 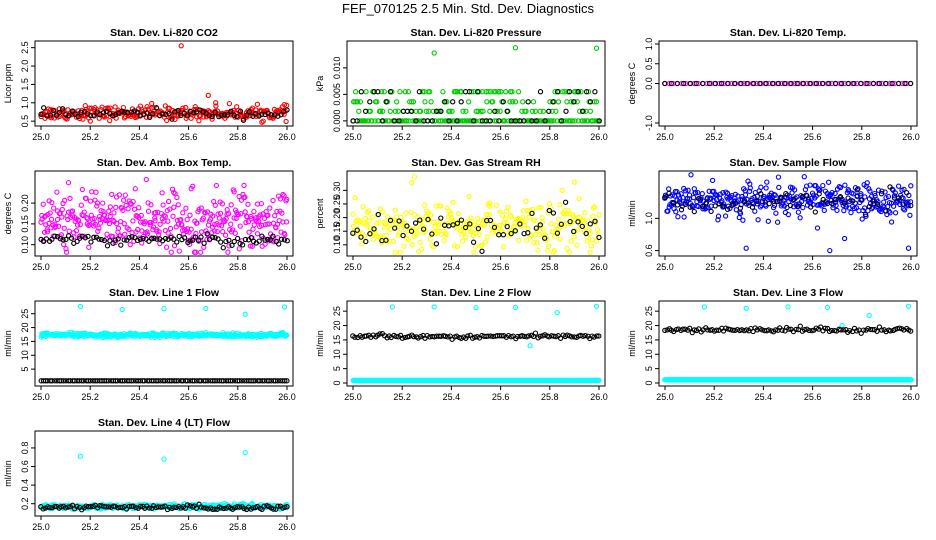 What do you see at coordinates (649, 44) in the screenshot?
I see `y-tick-label: 1.0` at bounding box center [649, 44].